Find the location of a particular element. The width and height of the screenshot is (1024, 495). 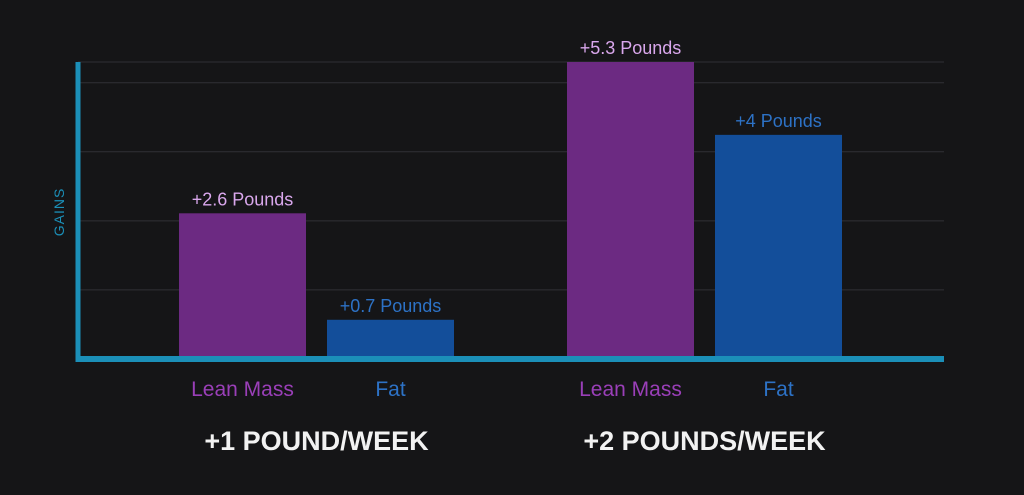

bar-1-lean-mass is located at coordinates (242, 286).